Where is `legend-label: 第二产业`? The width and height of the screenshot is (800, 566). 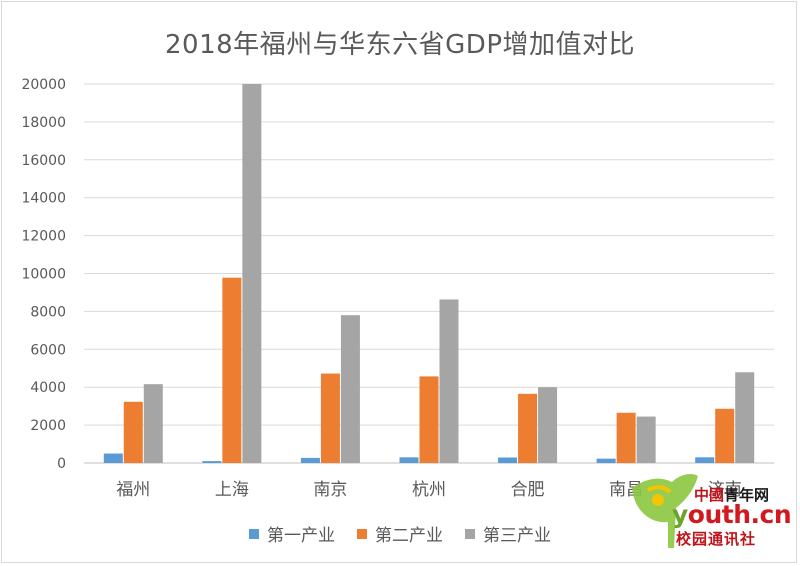 legend-label: 第二产业 is located at coordinates (409, 536).